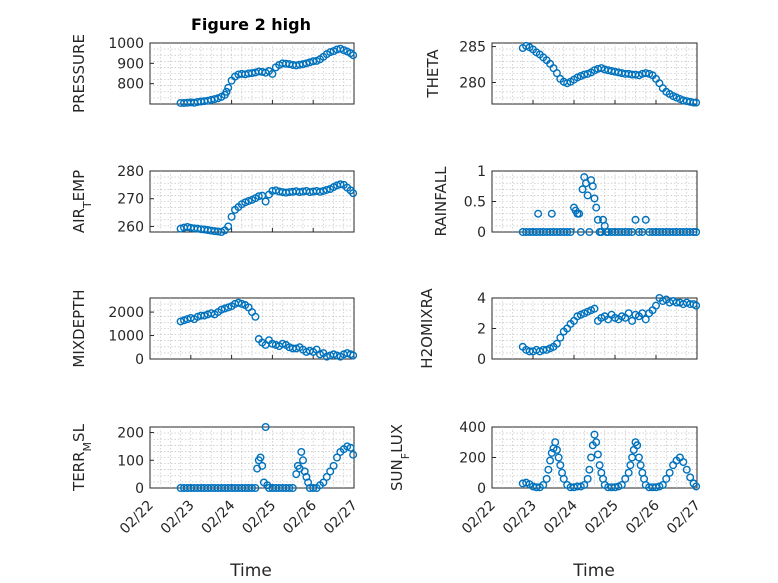 This screenshot has height=583, width=778. Describe the element at coordinates (219, 517) in the screenshot. I see `terr-msl-x-tick-label: 02/24` at that location.